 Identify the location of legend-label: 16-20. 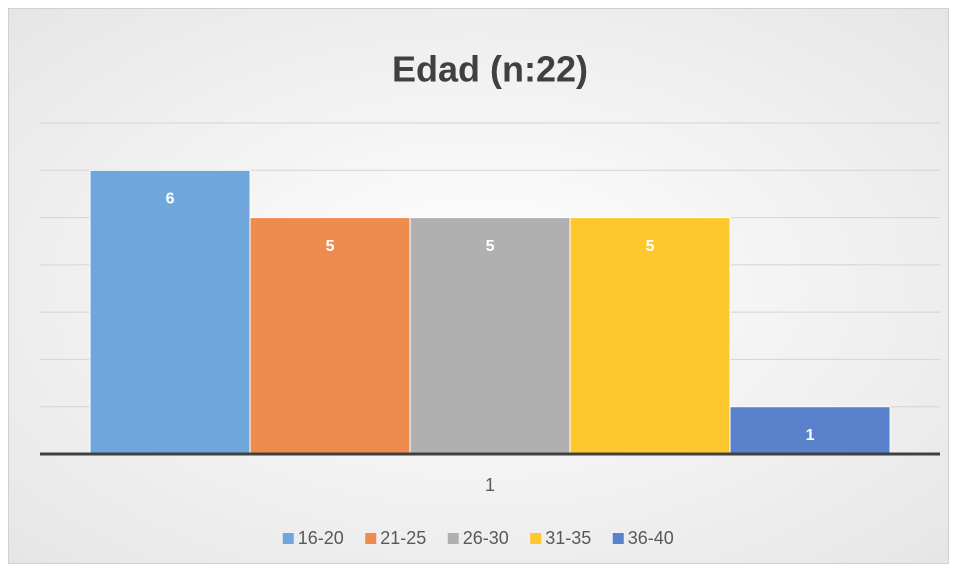
(321, 538).